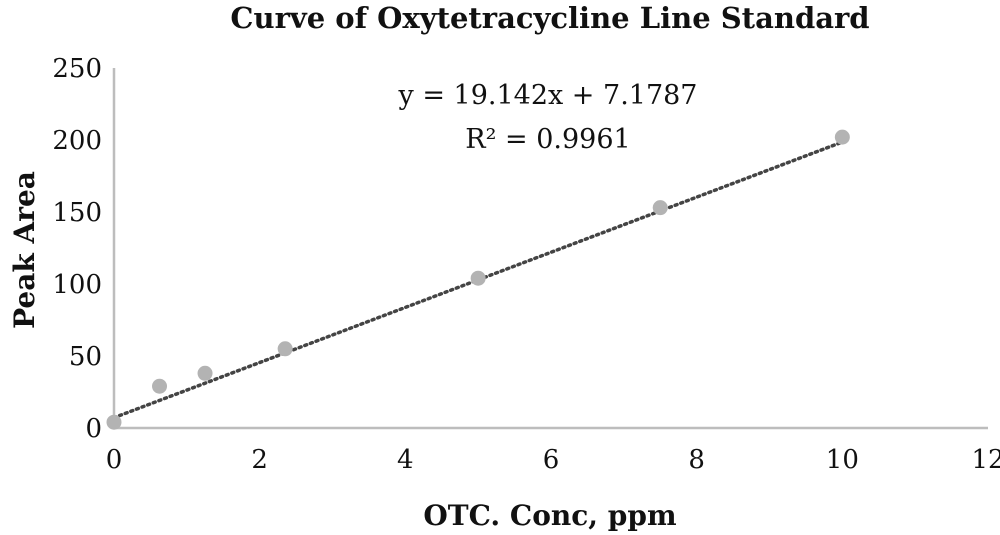 This screenshot has height=535, width=1000. Describe the element at coordinates (114, 460) in the screenshot. I see `x-tick-label: 0` at that location.